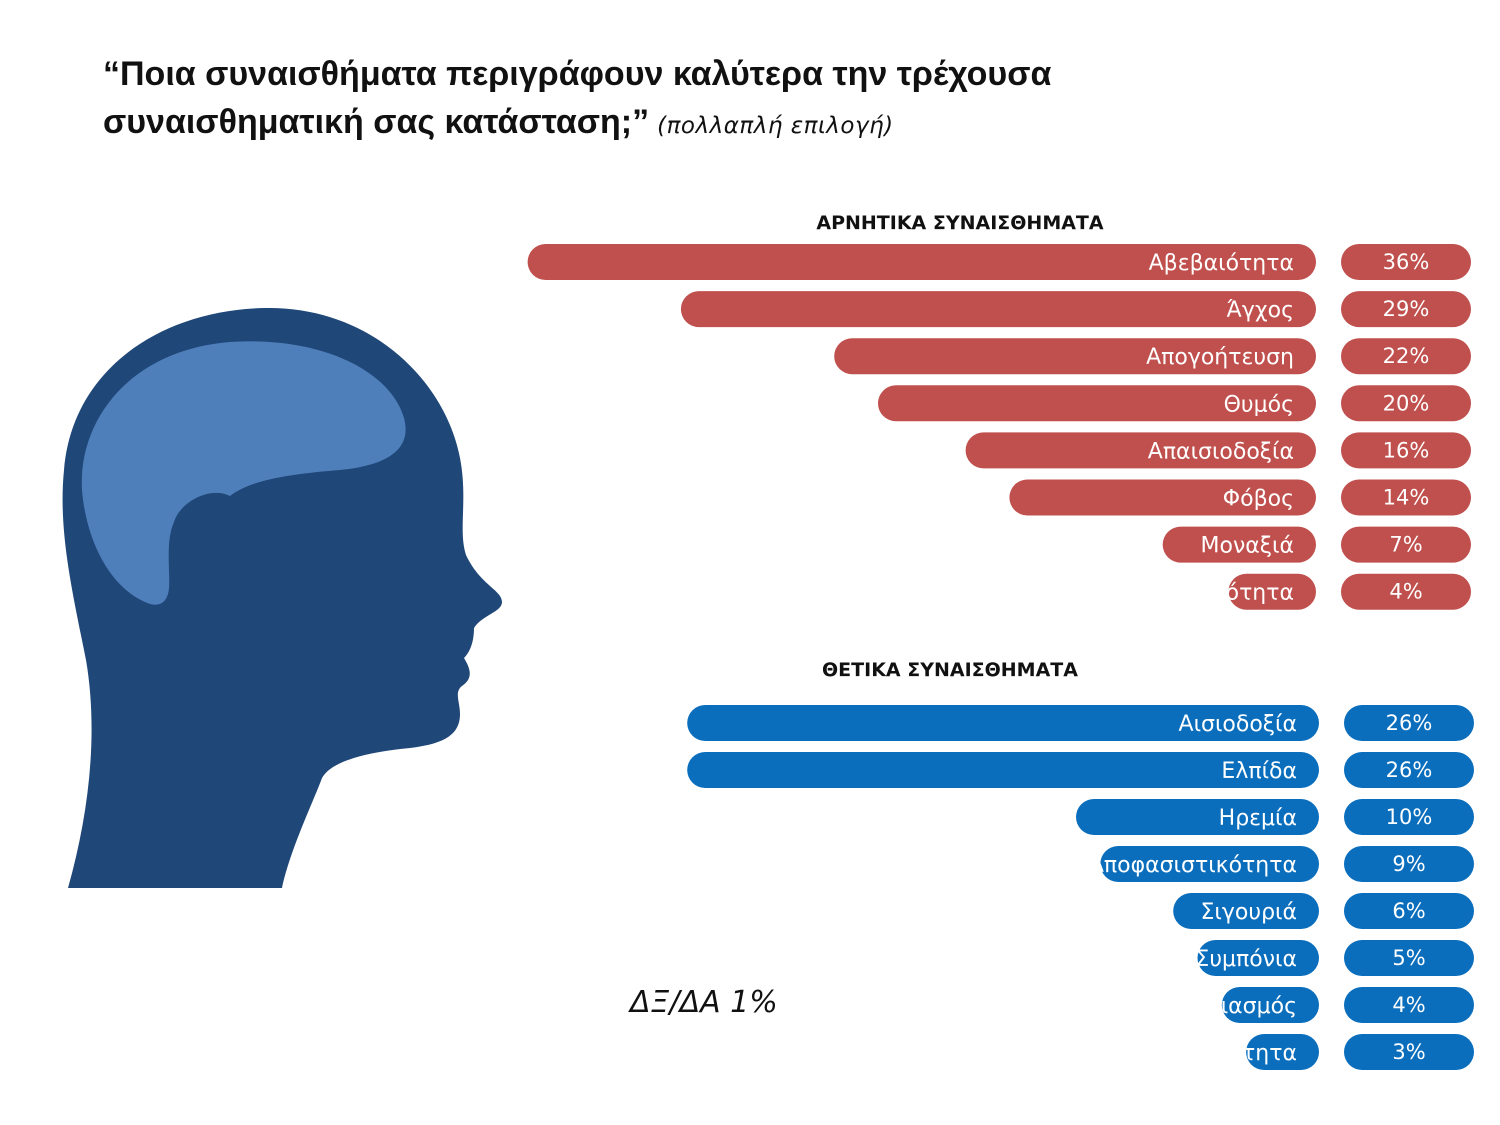 Image resolution: width=1500 pixels, height=1125 pixels. I want to click on negative-bar-category-label: Απογοήτευση, so click(1220, 357).